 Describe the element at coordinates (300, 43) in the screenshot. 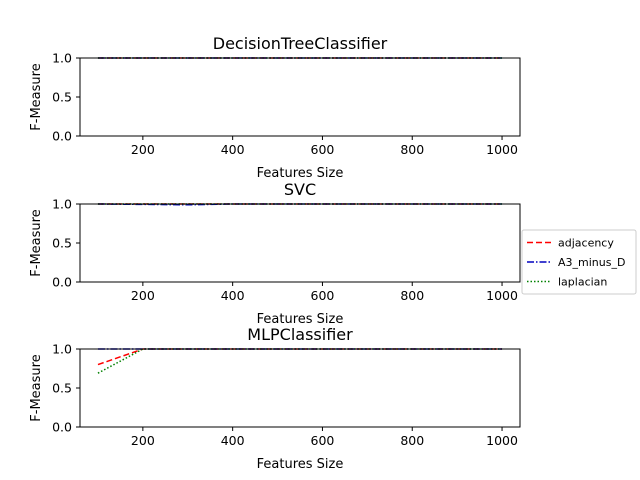

I see `chart-title: DecisionTreeClassifier` at that location.